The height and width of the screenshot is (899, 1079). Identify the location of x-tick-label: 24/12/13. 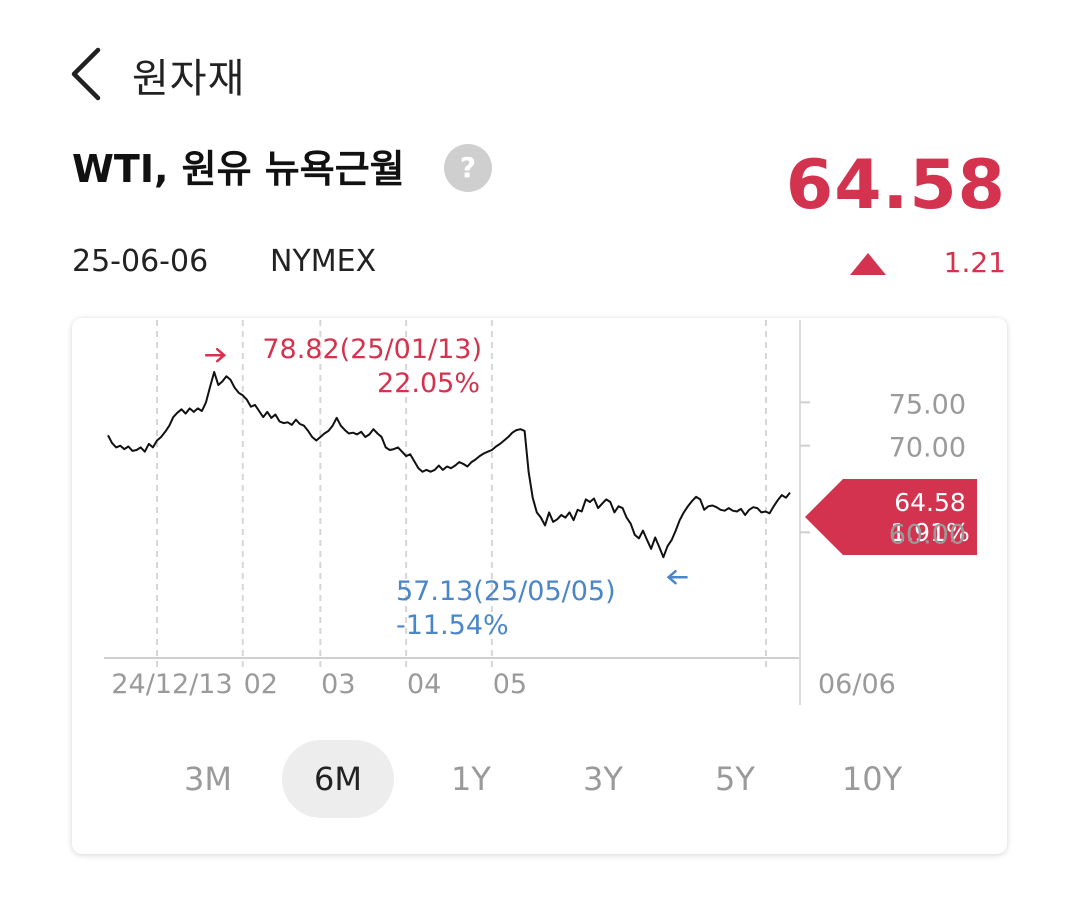
(171, 684).